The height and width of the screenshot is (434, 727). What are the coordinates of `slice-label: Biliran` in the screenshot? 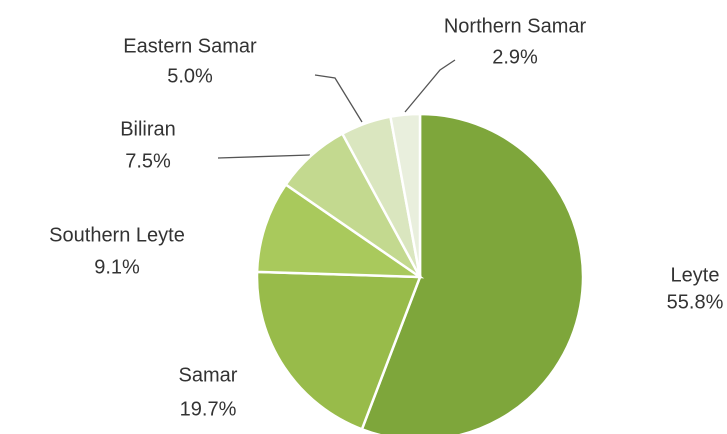 It's located at (148, 129).